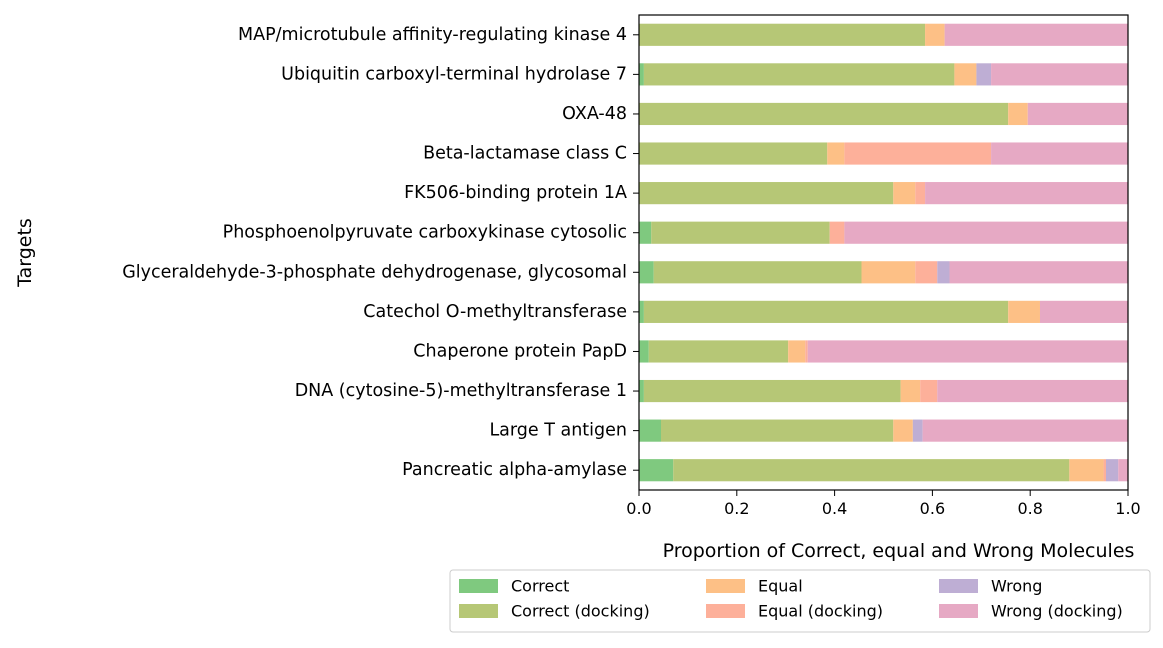 This screenshot has width=1163, height=648. I want to click on bar-row-phosphoenolpyruvate-carboxykinase-cytosolic, so click(883, 232).